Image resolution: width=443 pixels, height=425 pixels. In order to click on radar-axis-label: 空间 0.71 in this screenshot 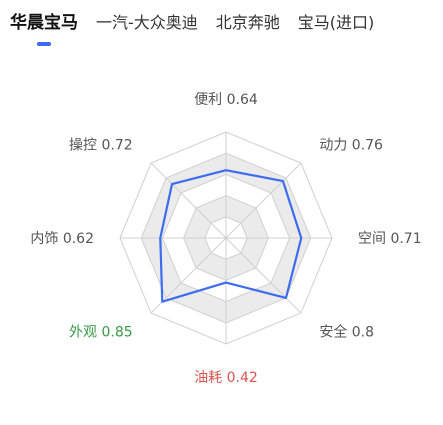, I will do `click(390, 239)`.